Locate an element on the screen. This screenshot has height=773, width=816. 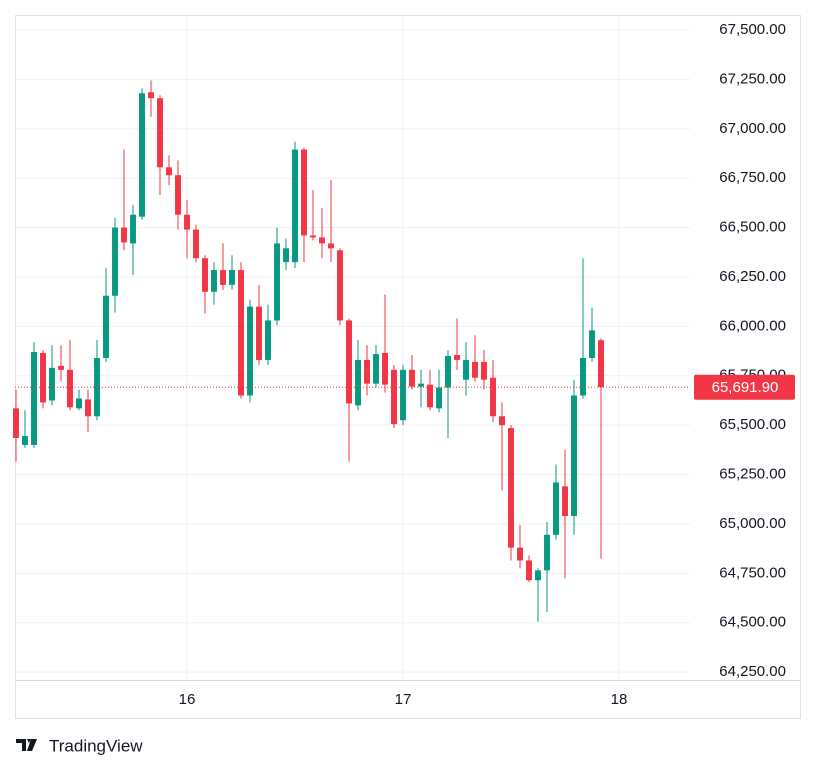
y-tick-label: 64,250.00 is located at coordinates (752, 671).